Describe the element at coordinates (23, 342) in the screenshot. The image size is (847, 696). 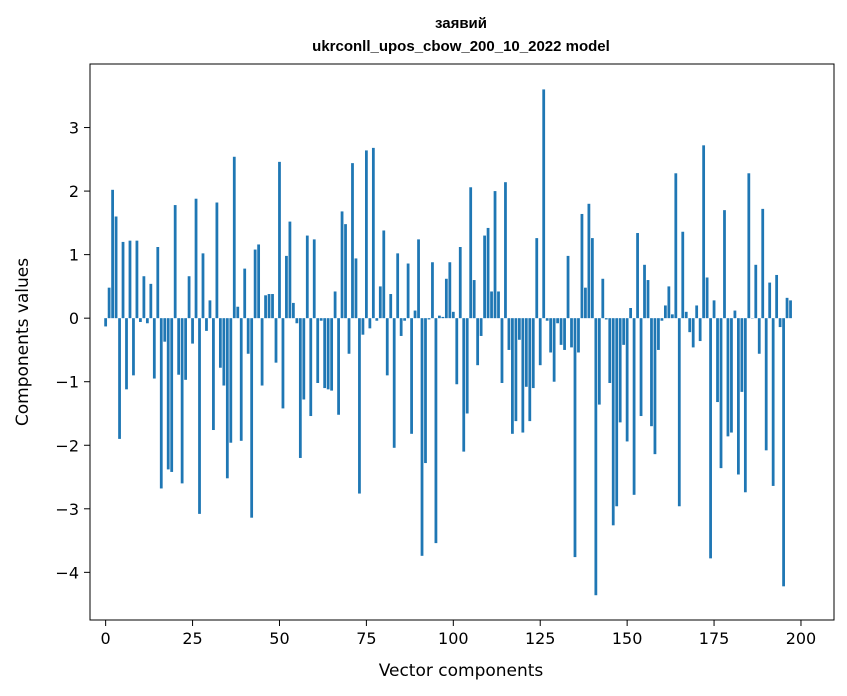
I see `y-axis-label: Components values` at that location.